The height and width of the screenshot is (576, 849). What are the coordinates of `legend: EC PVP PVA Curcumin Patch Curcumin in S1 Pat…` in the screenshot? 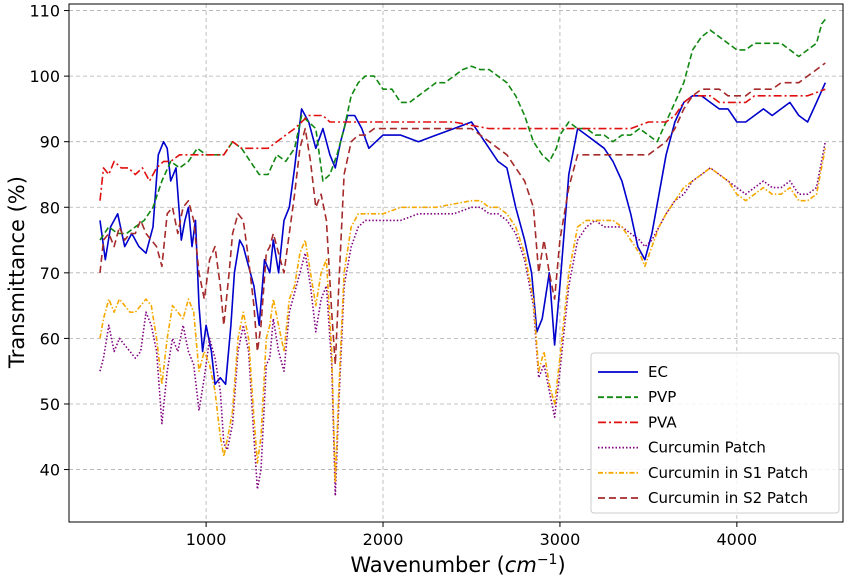 It's located at (715, 433).